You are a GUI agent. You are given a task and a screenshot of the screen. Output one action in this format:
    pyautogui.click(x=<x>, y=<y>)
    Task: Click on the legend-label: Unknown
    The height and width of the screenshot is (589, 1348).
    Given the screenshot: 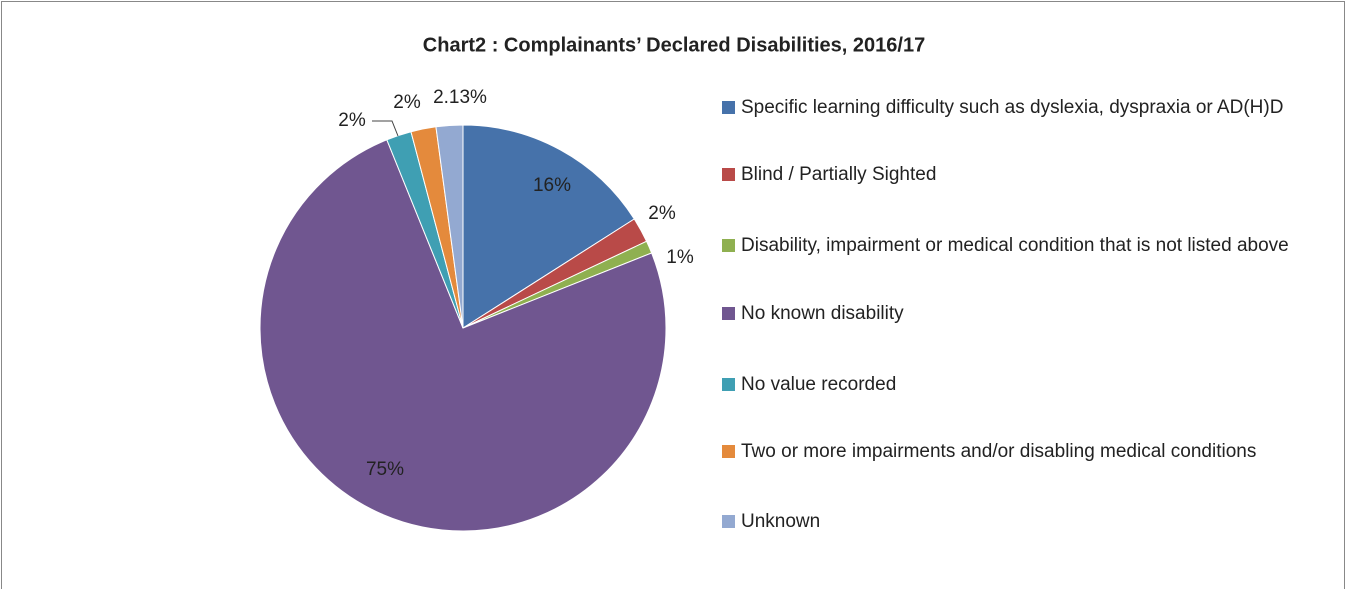 What is the action you would take?
    pyautogui.click(x=781, y=521)
    